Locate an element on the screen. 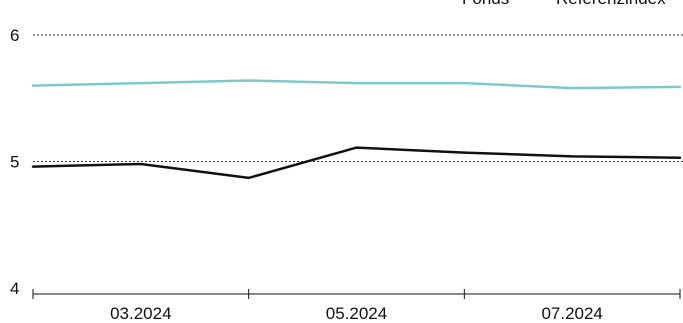 This screenshot has height=323, width=683. y-tick-label-4: 4 is located at coordinates (14, 288).